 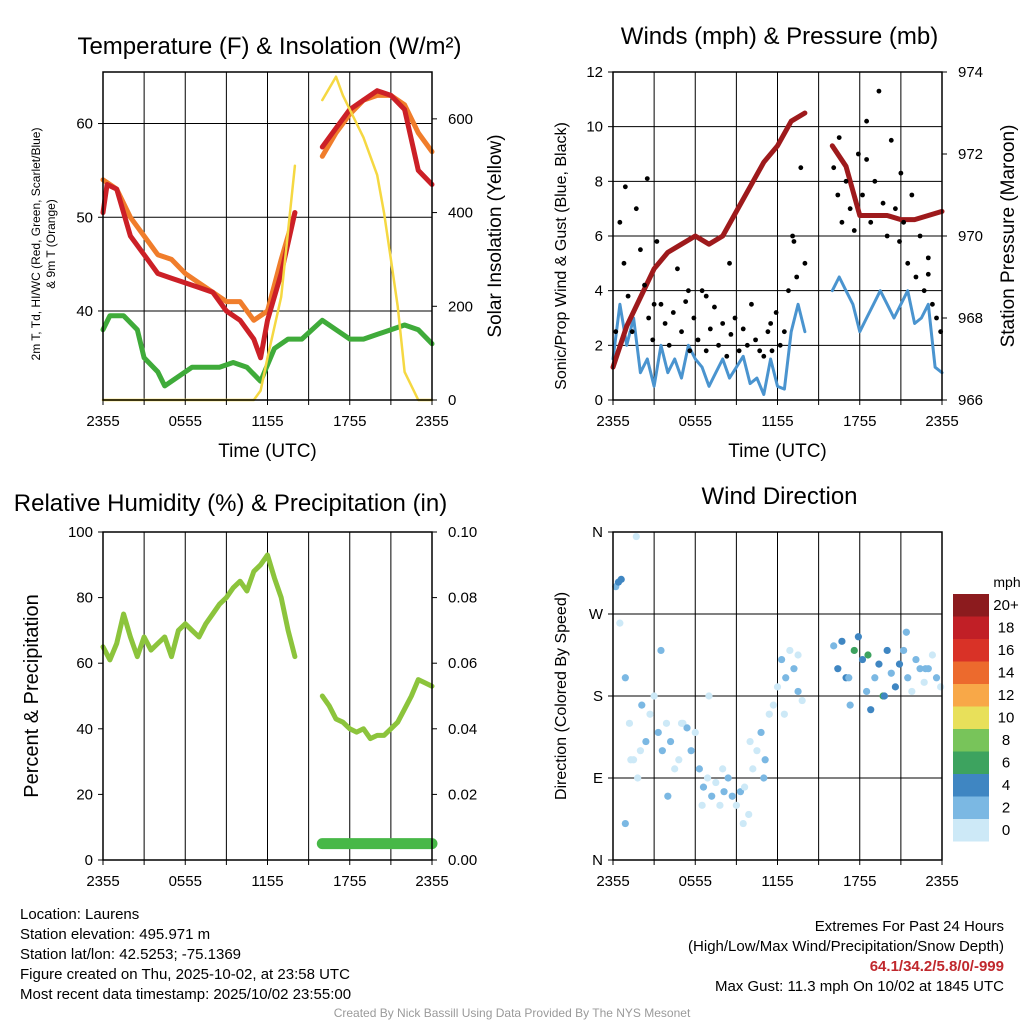 I want to click on wind-direction-ytick-label: N, so click(x=597, y=532).